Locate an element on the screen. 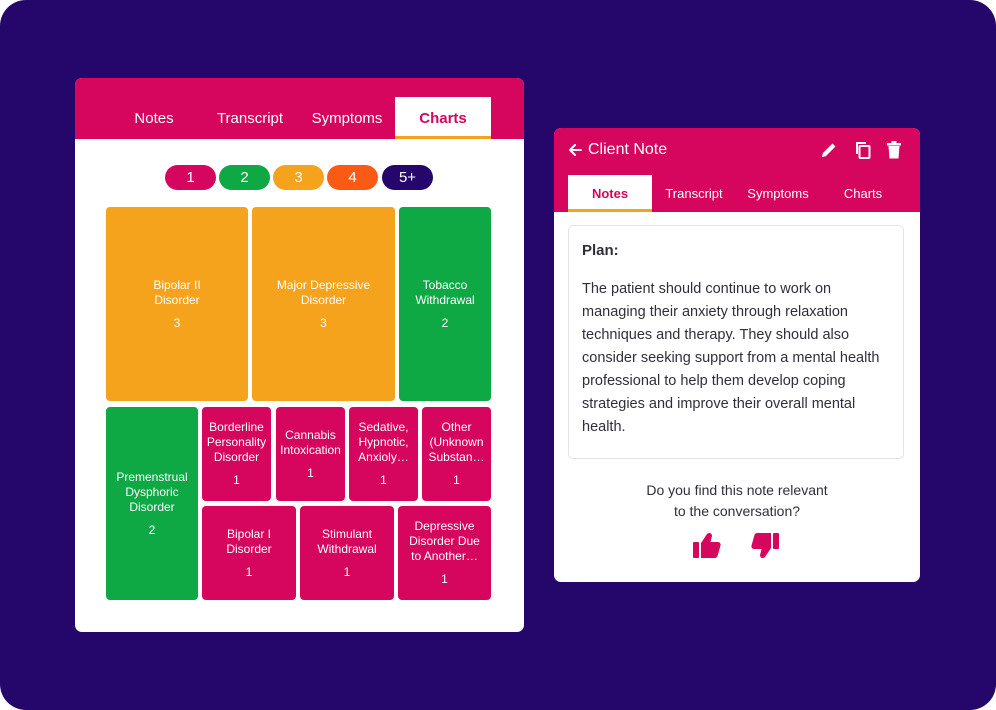 Image resolution: width=996 pixels, height=710 pixels. treemap-tile-premenstrual: Premenstrual Dysphoric Disorder 2 is located at coordinates (152, 503).